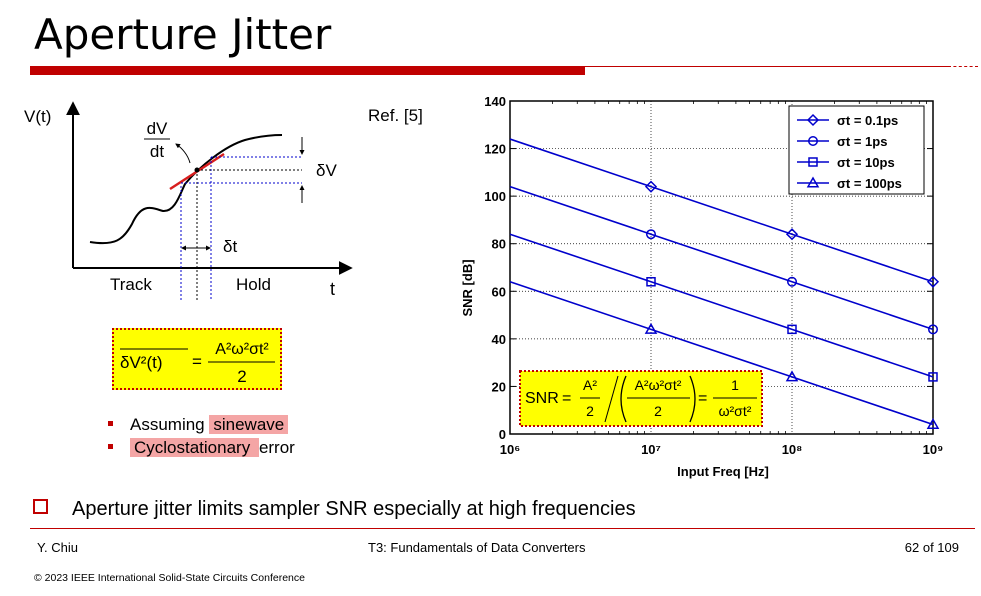 Image resolution: width=981 pixels, height=596 pixels. I want to click on y-tick-label: 40, so click(499, 339).